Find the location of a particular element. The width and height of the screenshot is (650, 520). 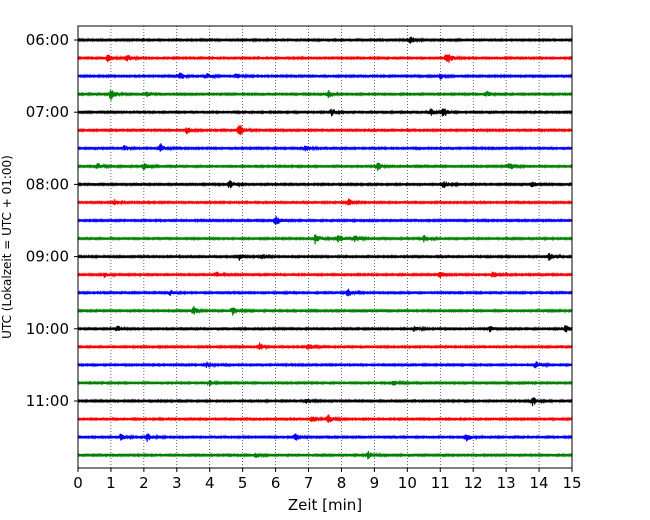

y-tick-label: 10:00 is located at coordinates (47, 329).